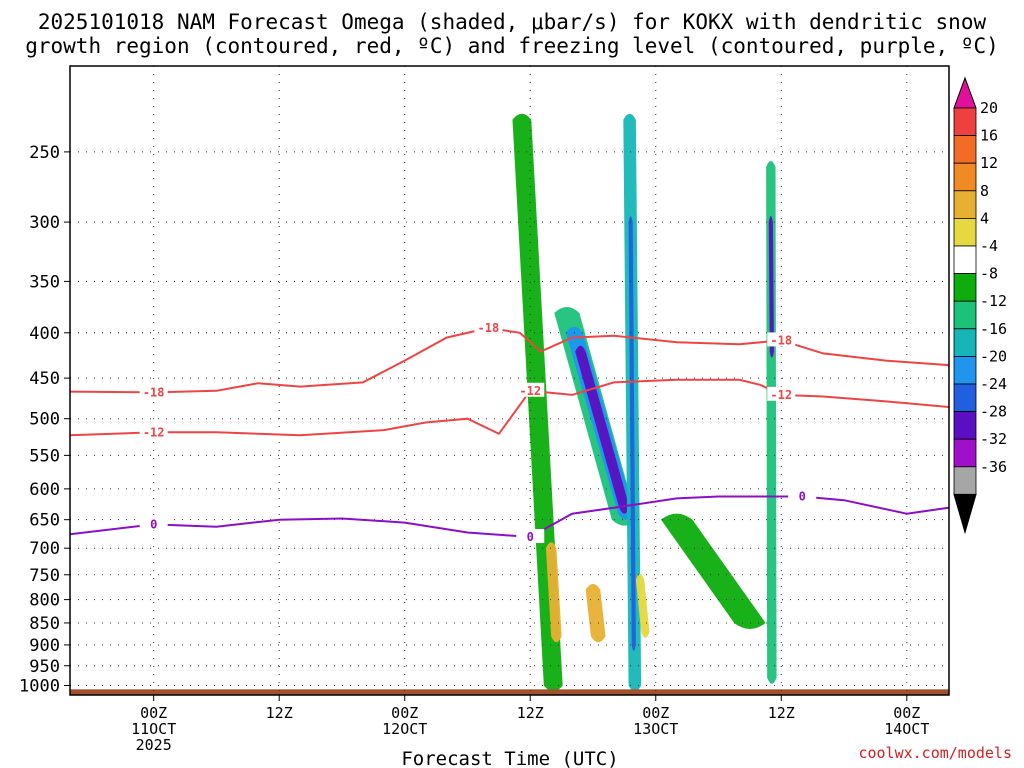 This screenshot has width=1024, height=768. I want to click on y-tick-label: 850, so click(44, 624).